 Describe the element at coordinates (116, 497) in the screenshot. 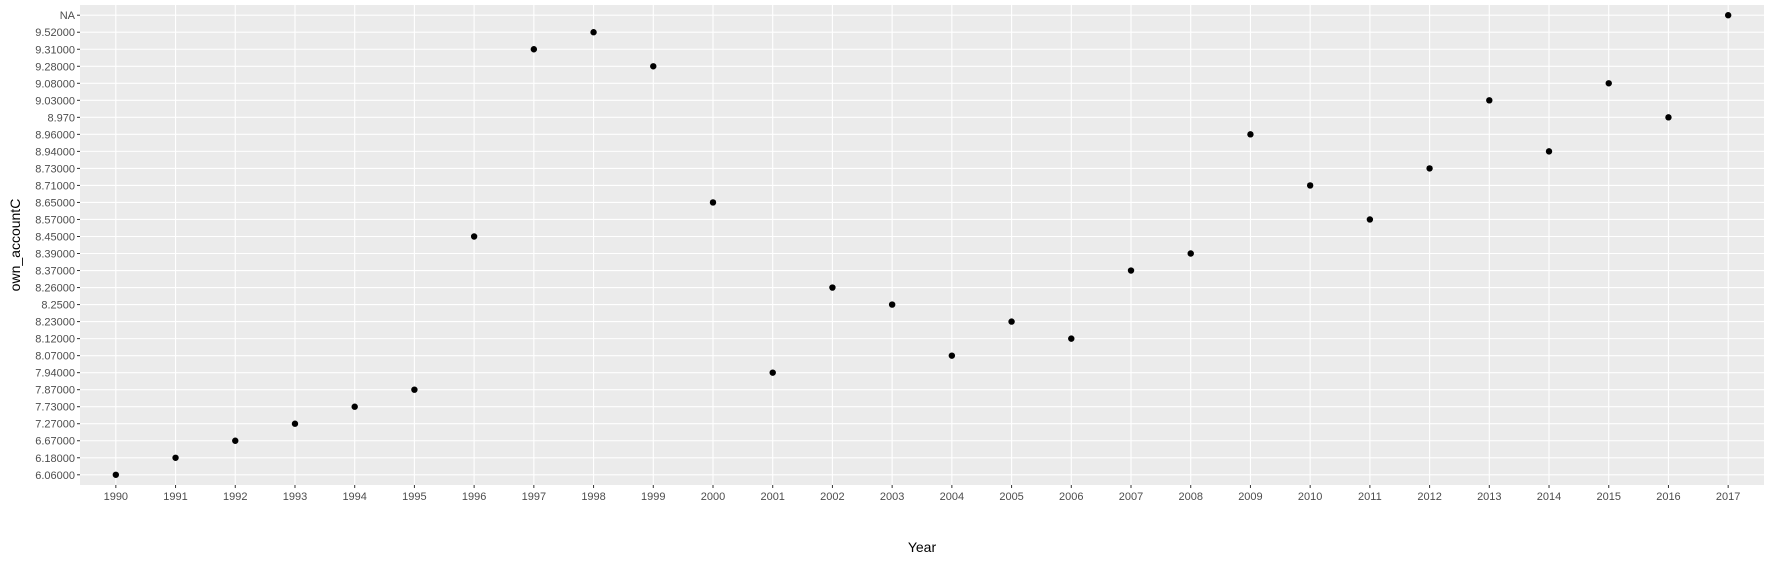

I see `x-tick-label: 1990` at that location.